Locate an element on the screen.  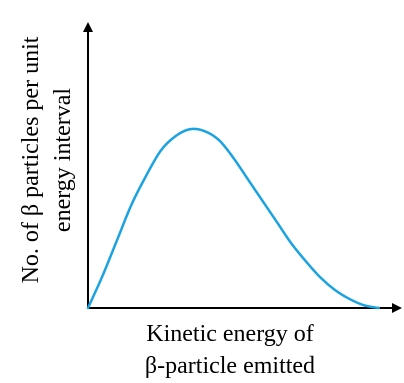
x-axis-label-line-2: β-particle emitted is located at coordinates (230, 366).